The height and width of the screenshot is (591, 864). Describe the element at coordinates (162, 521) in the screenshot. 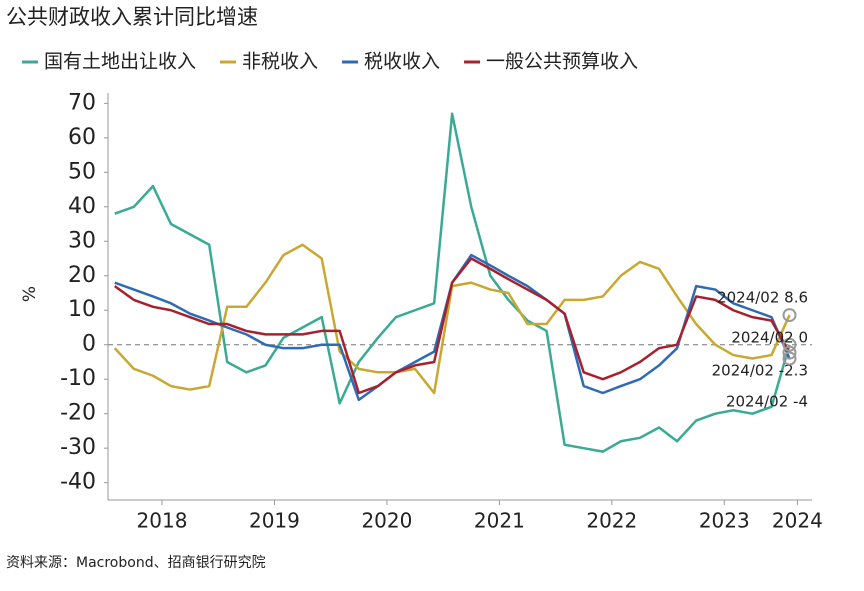

I see `x-tick-label: 2018` at that location.